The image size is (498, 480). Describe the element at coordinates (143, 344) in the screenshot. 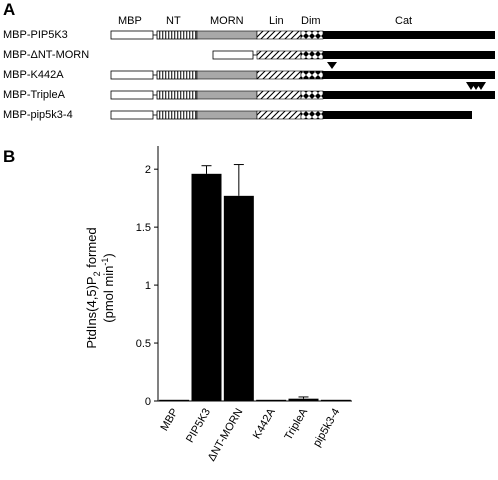

I see `y-tick-label: 0.5` at that location.